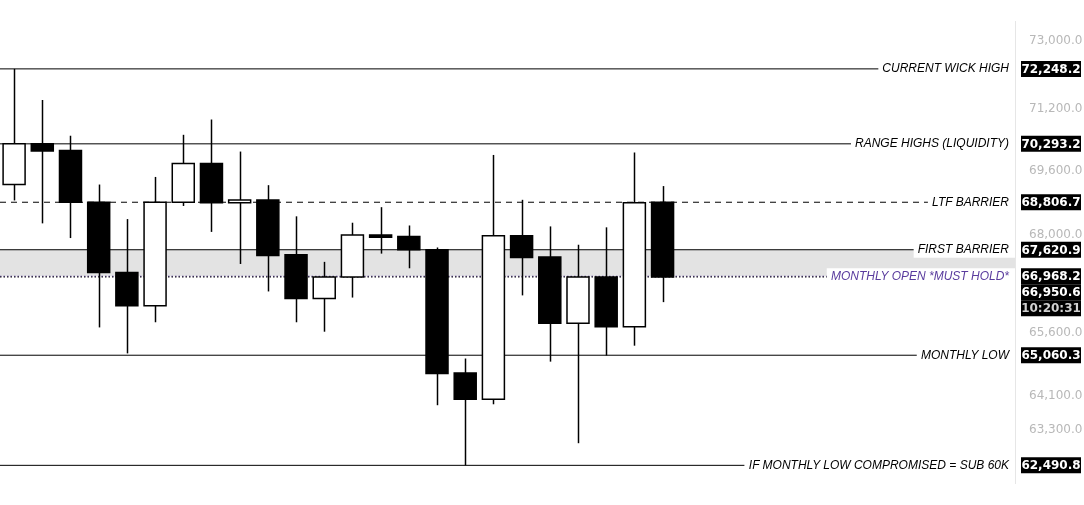  I want to click on text: 62,490.8, so click(1051, 465).